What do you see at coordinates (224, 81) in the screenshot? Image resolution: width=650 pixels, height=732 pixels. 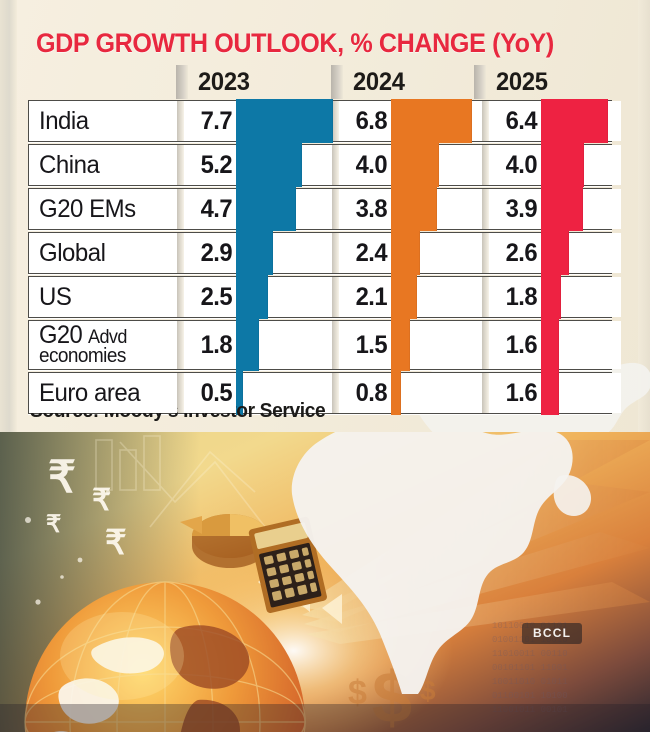 I see `column-header-label: 2023` at bounding box center [224, 81].